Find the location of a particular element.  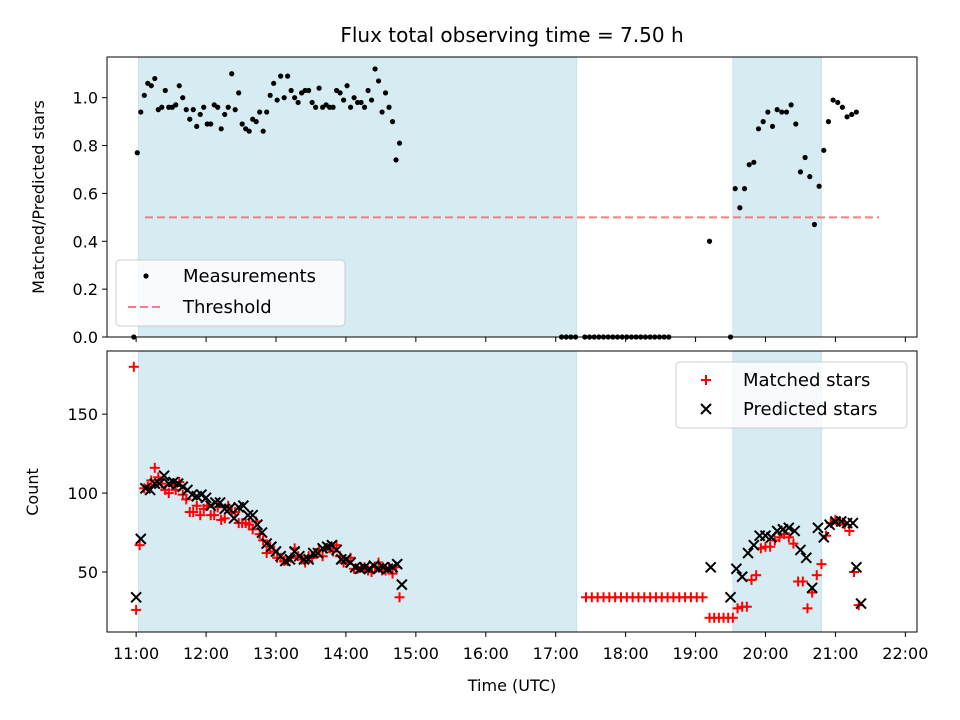

x-tick-label: 18:00 is located at coordinates (626, 653).